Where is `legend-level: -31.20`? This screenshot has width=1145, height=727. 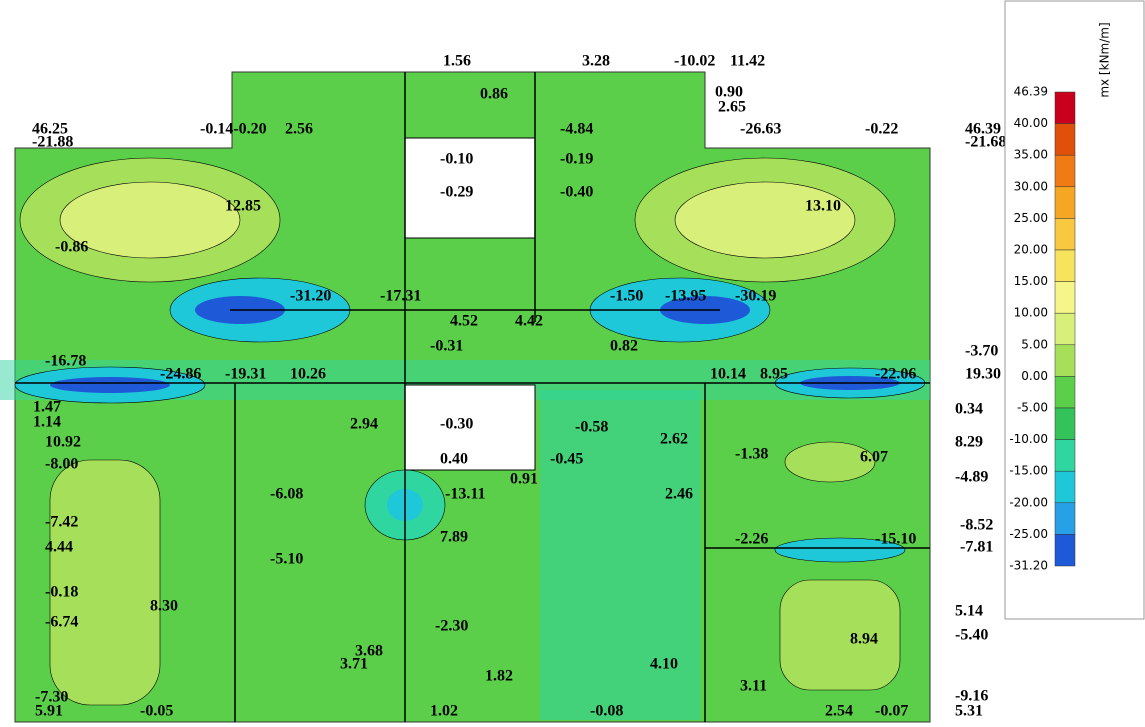 legend-level: -31.20 is located at coordinates (1028, 566).